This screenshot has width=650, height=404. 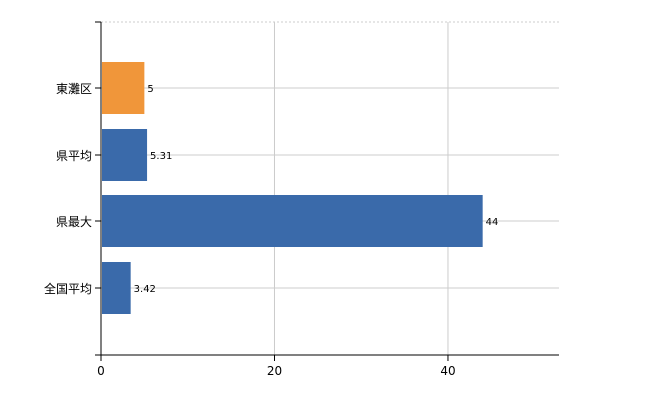 I want to click on category-label: 県平均, so click(x=74, y=156).